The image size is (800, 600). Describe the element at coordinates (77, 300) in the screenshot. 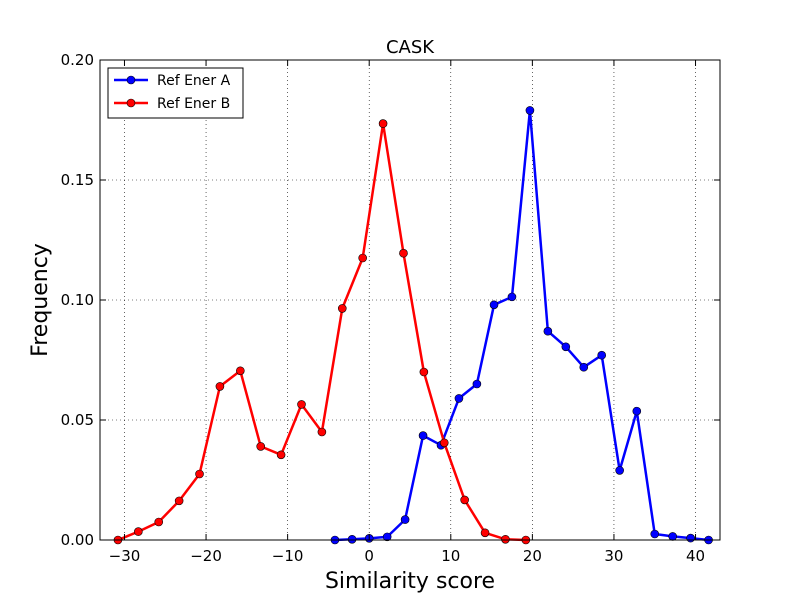

I see `y-tick-label: 0.10` at that location.